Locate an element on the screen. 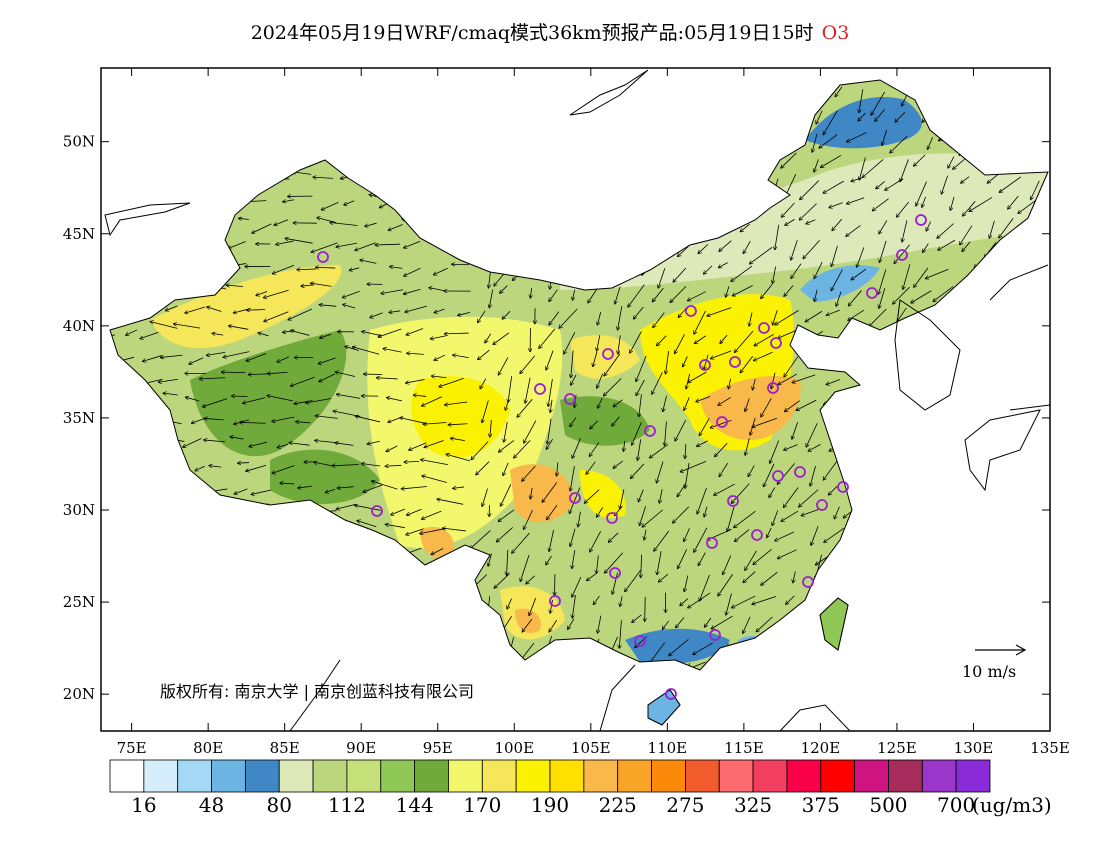 This screenshot has height=850, width=1100. lat-tick-label: 35N is located at coordinates (79, 418).